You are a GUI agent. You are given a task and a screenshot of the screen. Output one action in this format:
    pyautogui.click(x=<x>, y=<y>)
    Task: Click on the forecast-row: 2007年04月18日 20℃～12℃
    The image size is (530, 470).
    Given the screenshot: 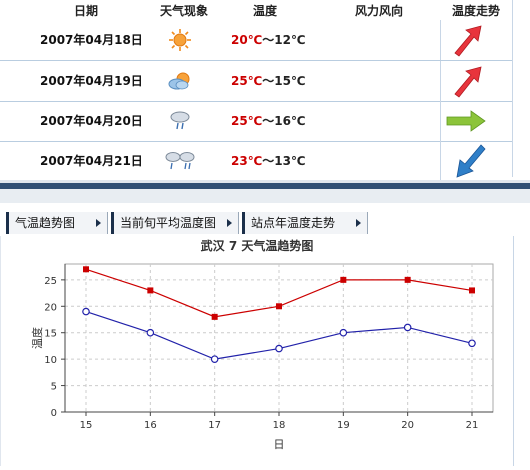 What is the action you would take?
    pyautogui.click(x=256, y=40)
    